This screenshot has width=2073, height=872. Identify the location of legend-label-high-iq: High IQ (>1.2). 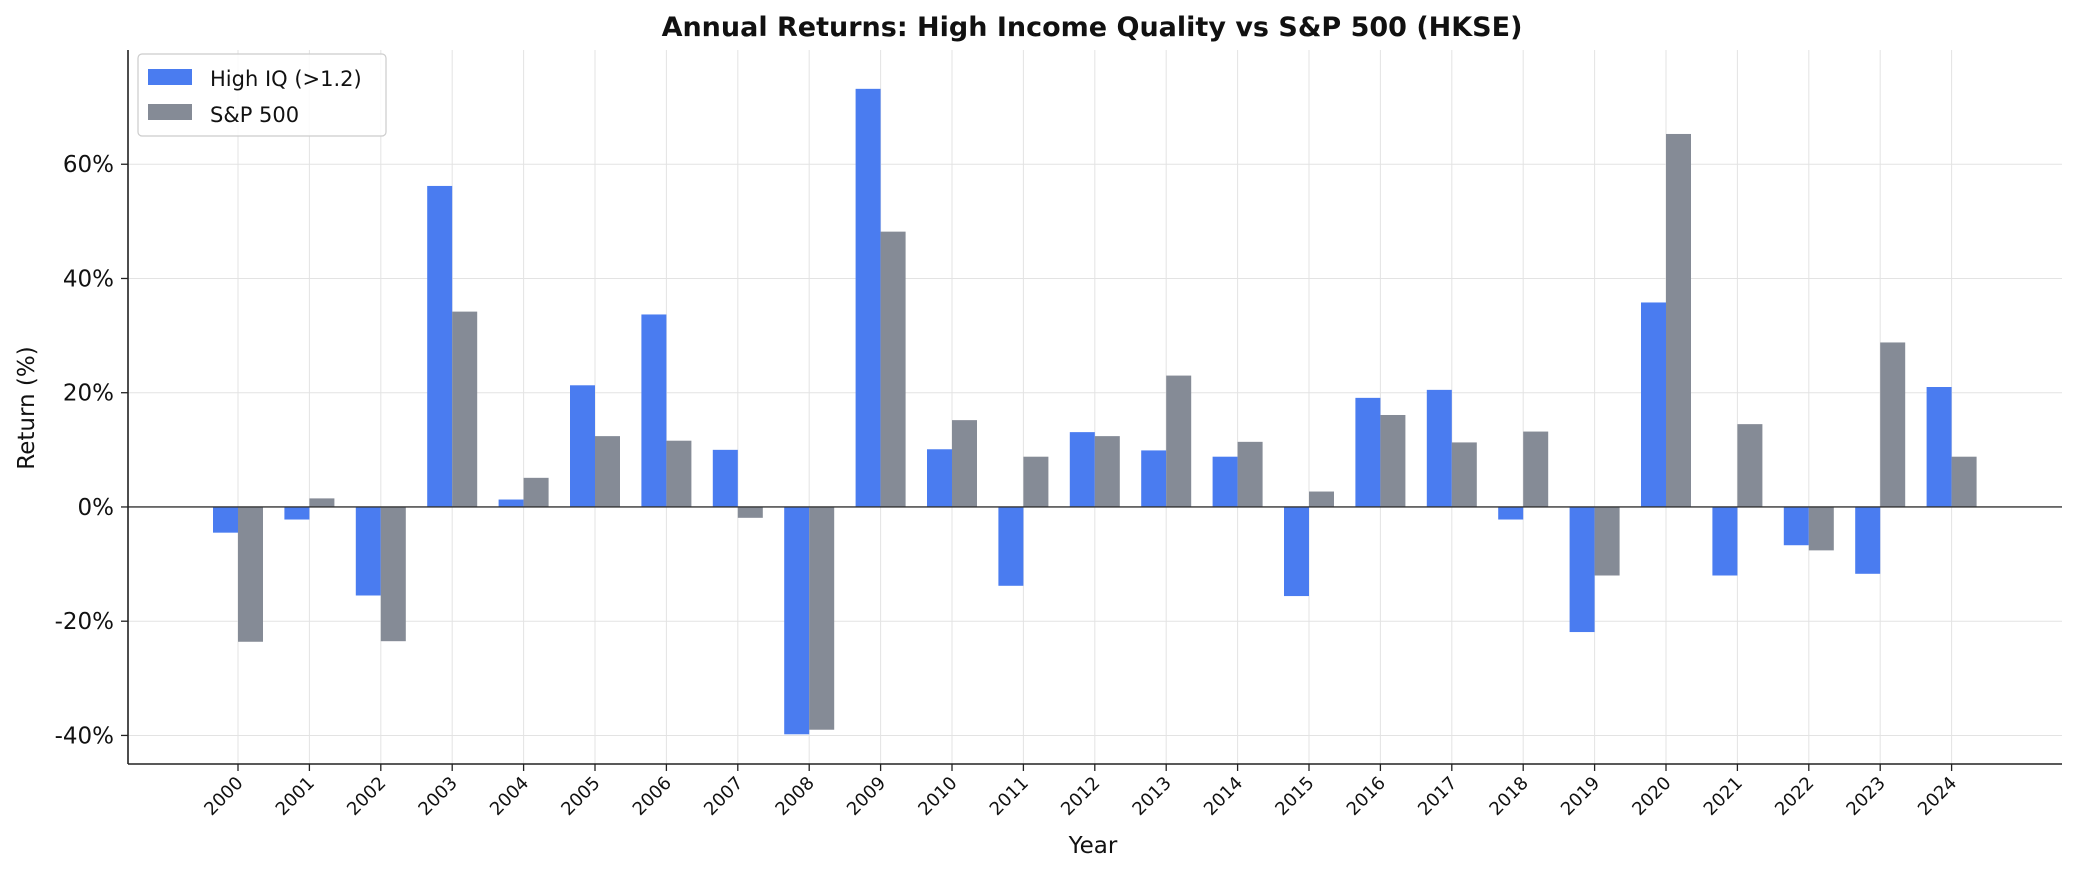
(286, 79).